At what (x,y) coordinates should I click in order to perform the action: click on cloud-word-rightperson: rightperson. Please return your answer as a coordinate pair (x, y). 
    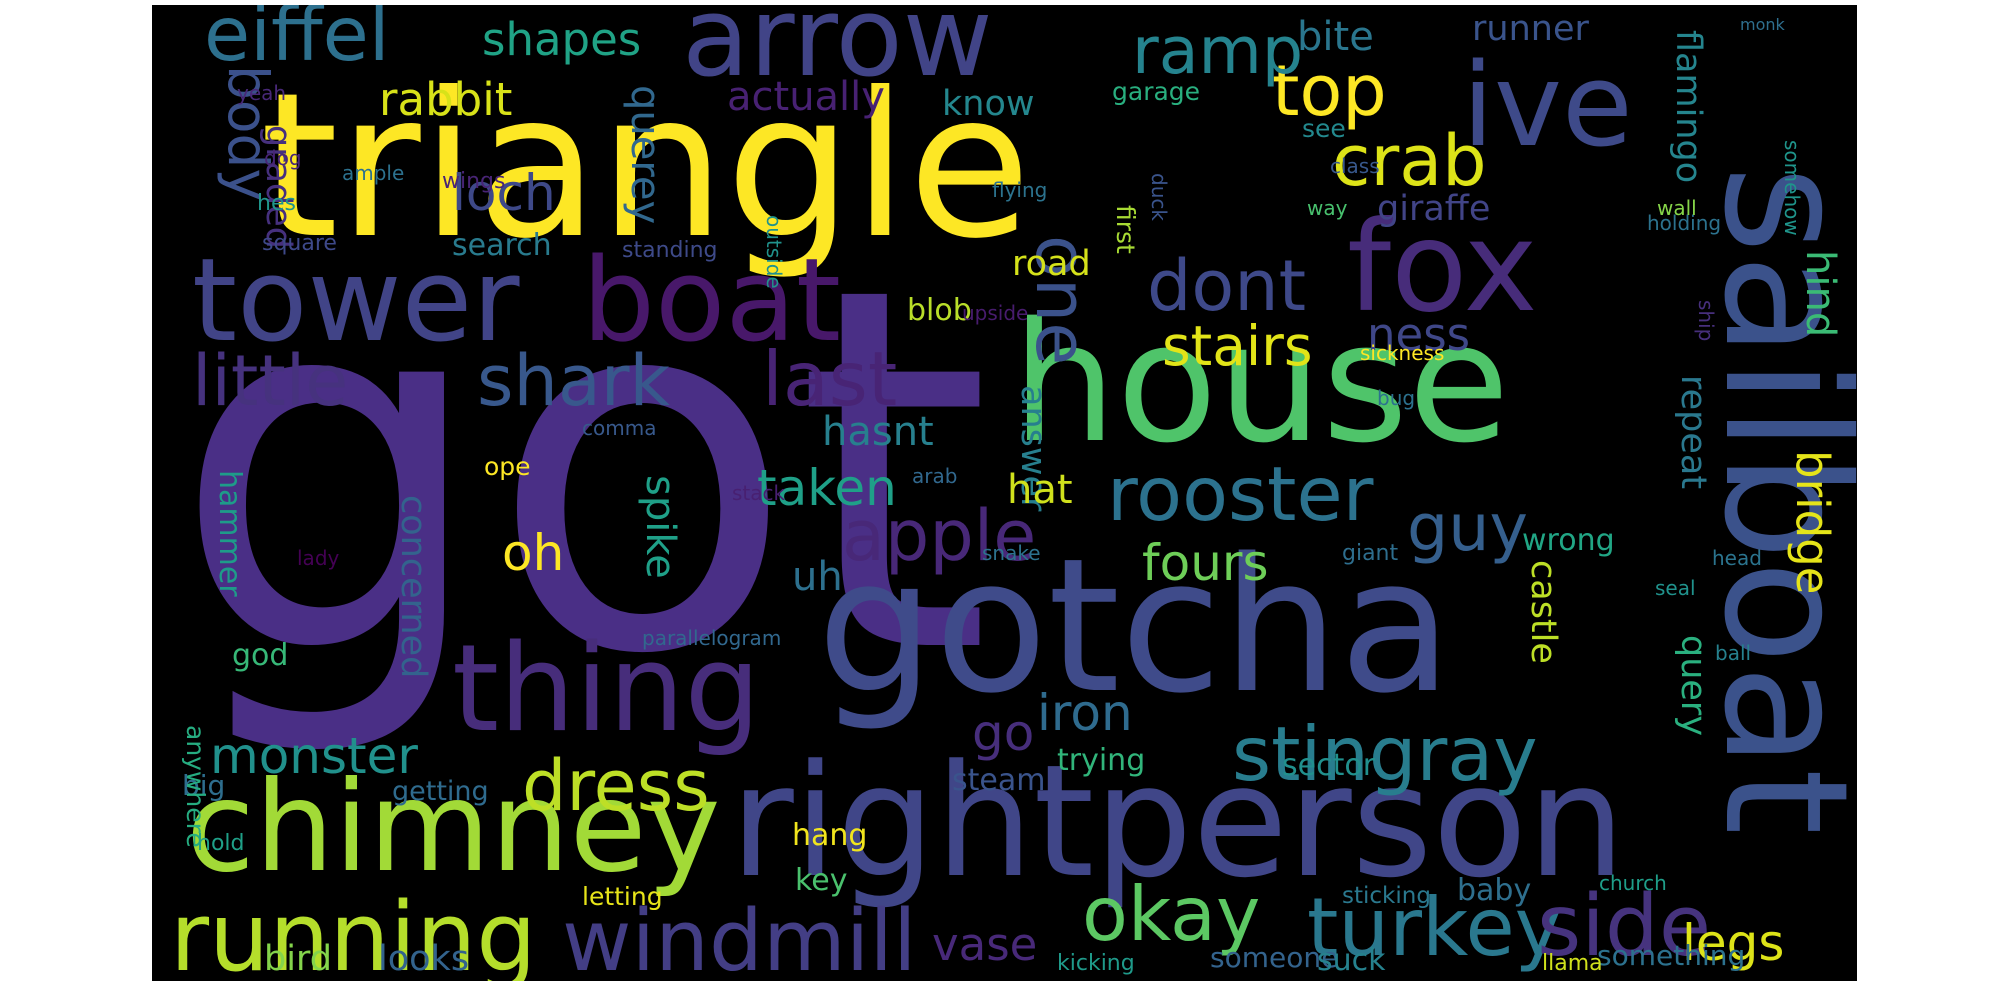
    Looking at the image, I should click on (1178, 821).